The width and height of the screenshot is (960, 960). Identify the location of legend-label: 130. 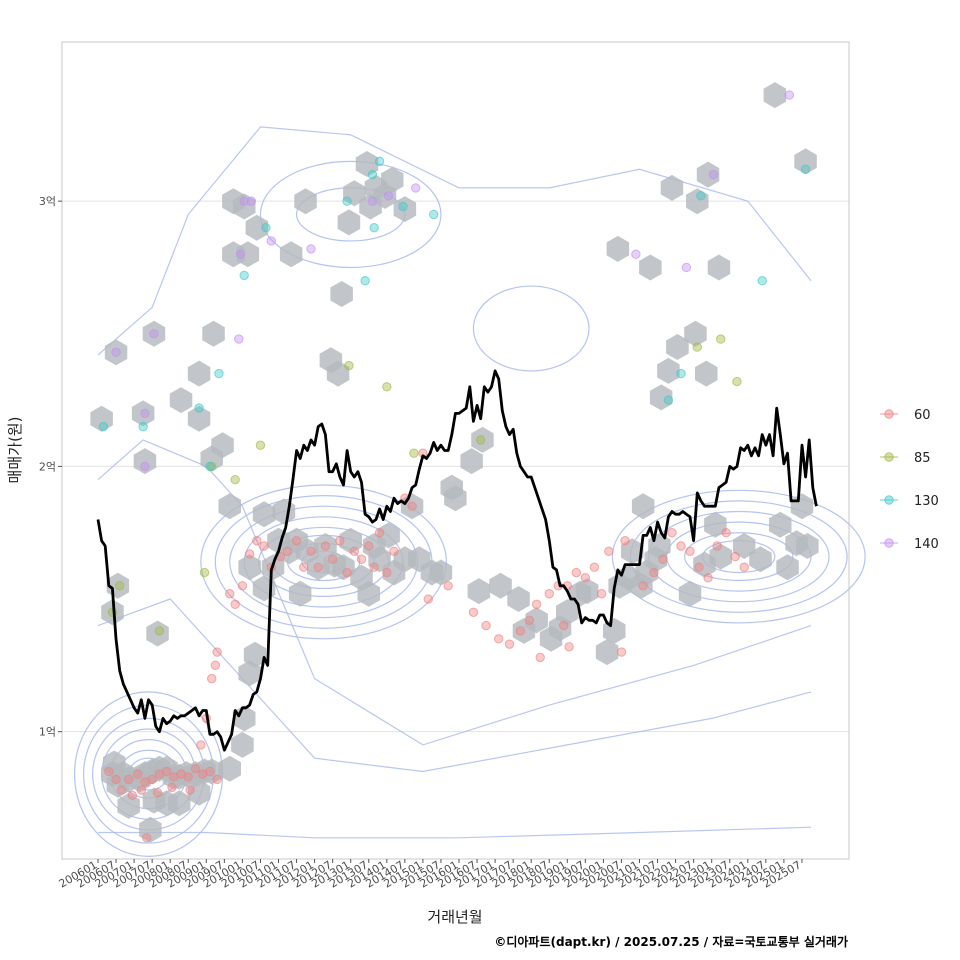
(926, 501).